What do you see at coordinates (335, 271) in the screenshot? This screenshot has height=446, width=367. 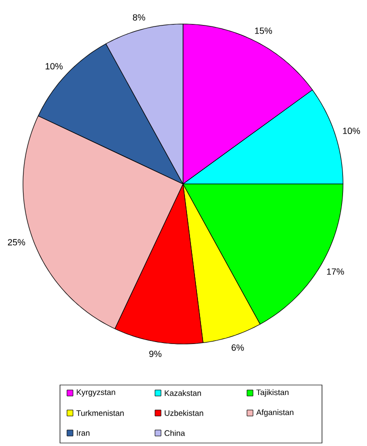 I see `data-label: 17%` at bounding box center [335, 271].